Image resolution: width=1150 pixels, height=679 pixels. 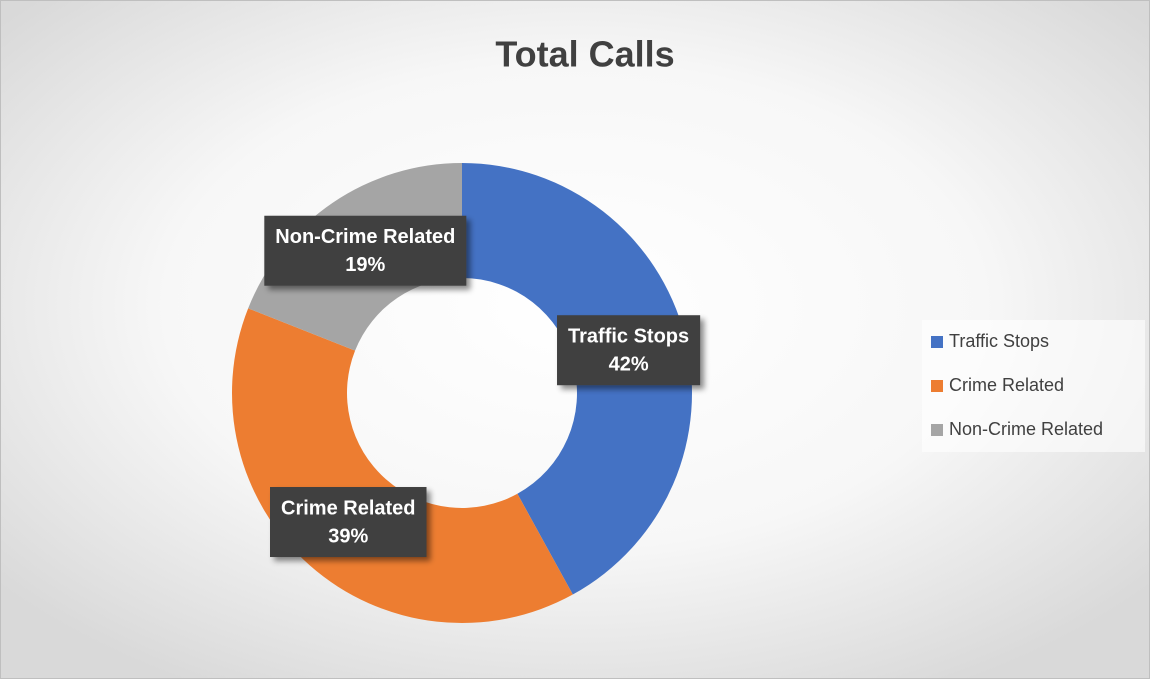 What do you see at coordinates (629, 365) in the screenshot?
I see `data-label-value: 42%` at bounding box center [629, 365].